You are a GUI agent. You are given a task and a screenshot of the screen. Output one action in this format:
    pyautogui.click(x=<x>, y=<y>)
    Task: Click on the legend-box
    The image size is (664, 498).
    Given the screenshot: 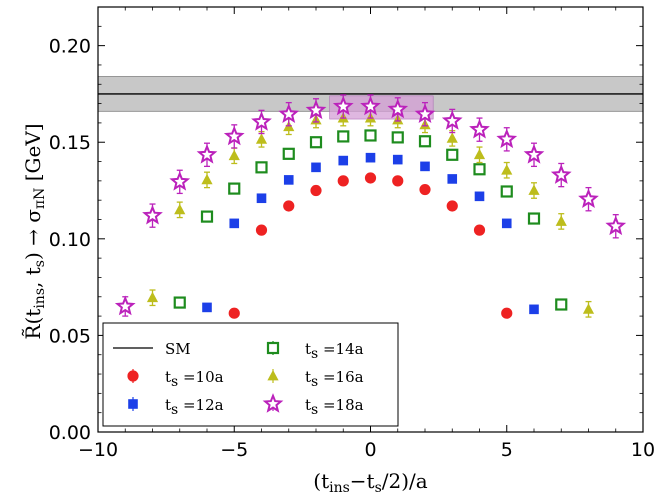 What is the action you would take?
    pyautogui.click(x=250, y=374)
    